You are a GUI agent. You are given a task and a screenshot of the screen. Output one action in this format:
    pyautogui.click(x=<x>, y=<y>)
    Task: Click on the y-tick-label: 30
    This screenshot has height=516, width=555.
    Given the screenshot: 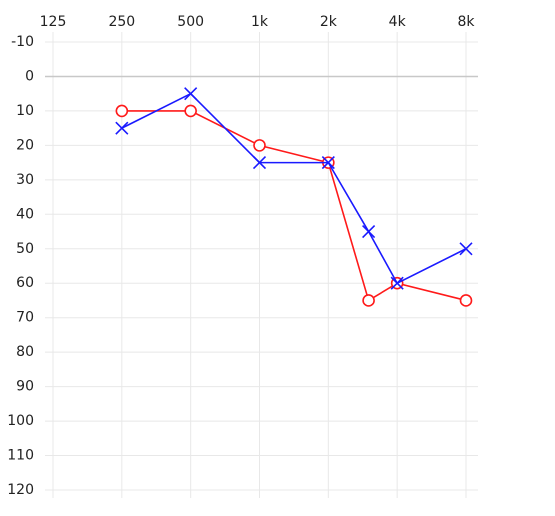 What is the action you would take?
    pyautogui.click(x=25, y=180)
    